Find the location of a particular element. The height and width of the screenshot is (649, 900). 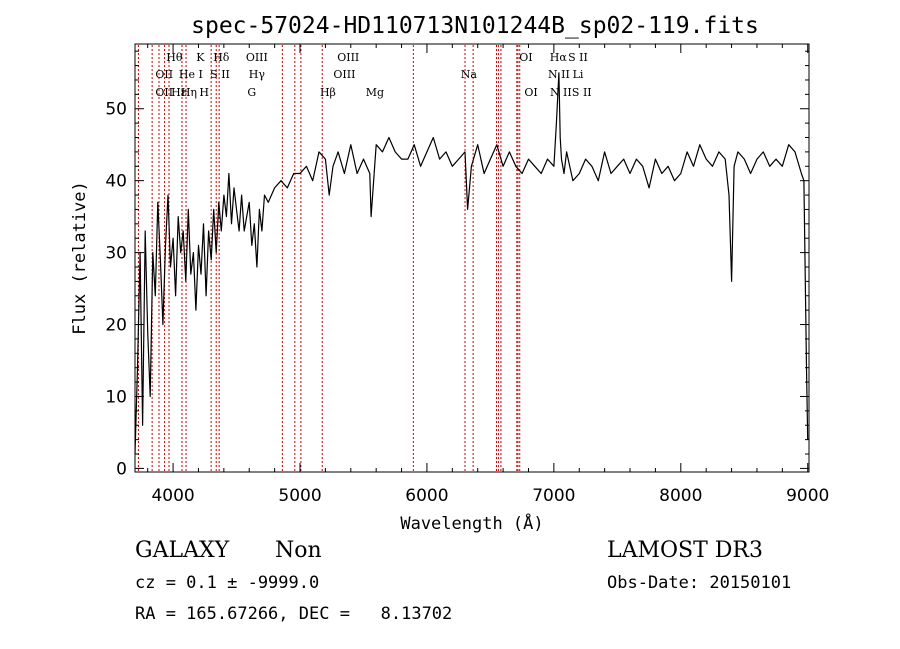

object-subclass: Non is located at coordinates (298, 550).